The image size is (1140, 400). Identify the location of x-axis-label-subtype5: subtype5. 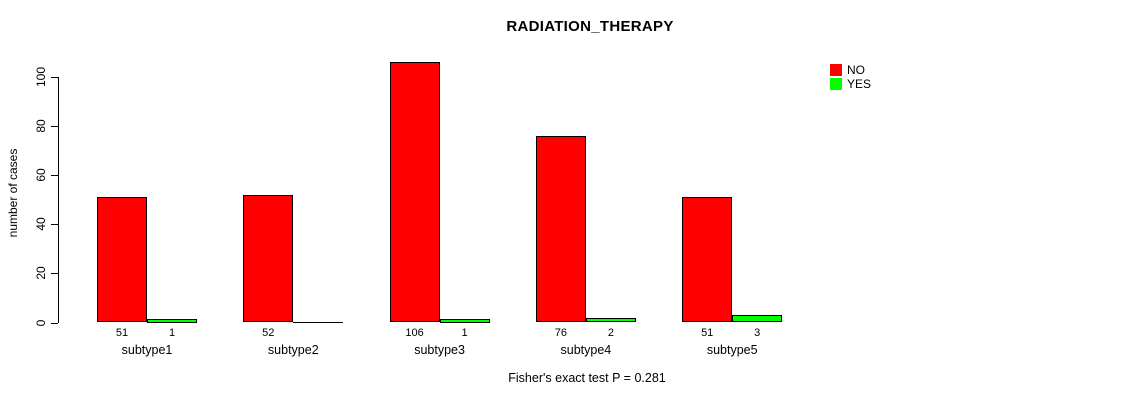
(732, 350).